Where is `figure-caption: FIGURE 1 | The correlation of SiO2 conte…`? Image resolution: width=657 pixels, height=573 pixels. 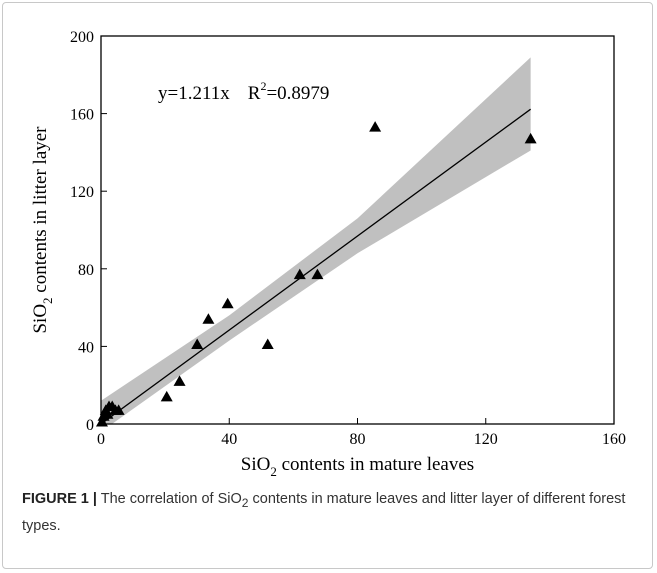
figure-caption: FIGURE 1 | The correlation of SiO2 conte… is located at coordinates (324, 512).